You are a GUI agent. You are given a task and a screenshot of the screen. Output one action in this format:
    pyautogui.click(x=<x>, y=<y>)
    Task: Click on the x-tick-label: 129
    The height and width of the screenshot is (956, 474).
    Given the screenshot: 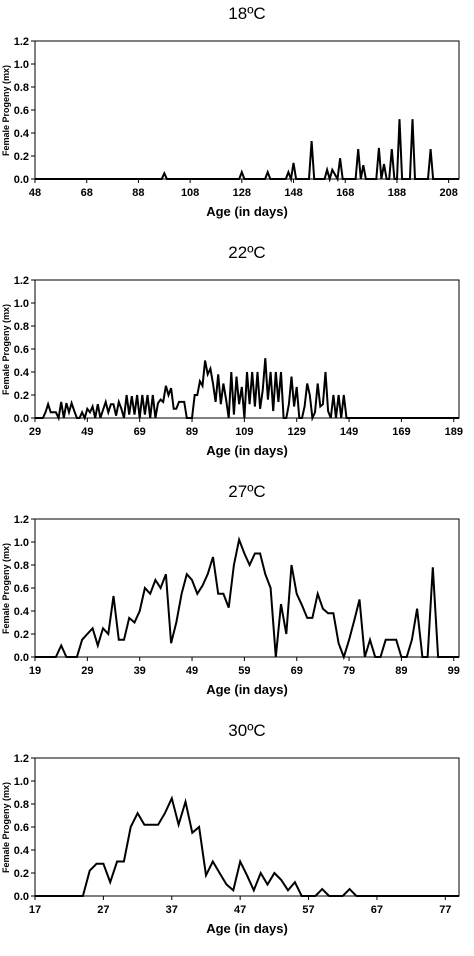 What is the action you would take?
    pyautogui.click(x=297, y=432)
    